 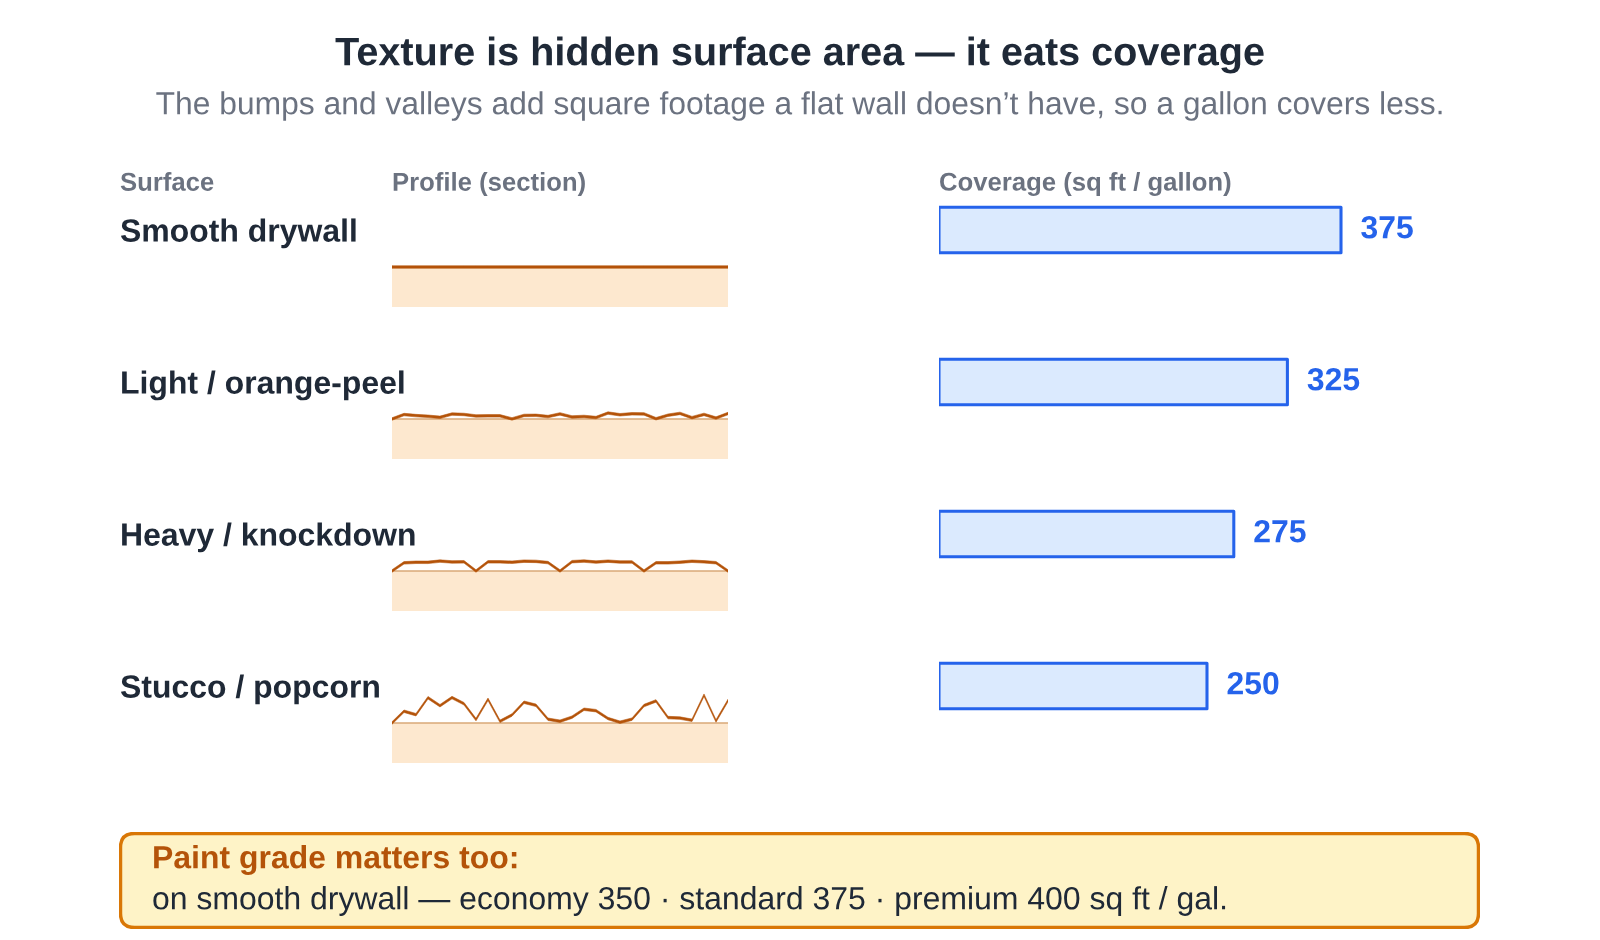 What do you see at coordinates (489, 184) in the screenshot?
I see `text: Profile (section)` at bounding box center [489, 184].